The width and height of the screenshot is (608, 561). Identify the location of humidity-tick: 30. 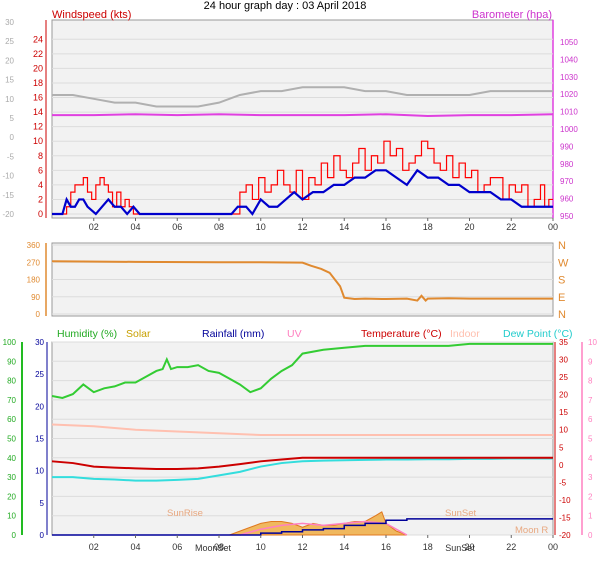
(11, 477).